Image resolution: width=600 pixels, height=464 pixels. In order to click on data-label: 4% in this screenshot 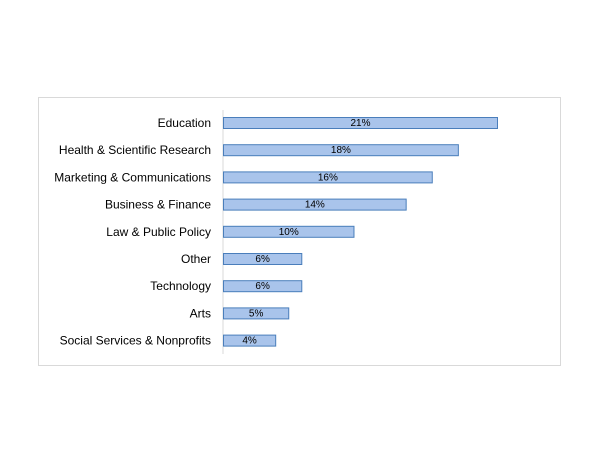, I will do `click(249, 341)`.